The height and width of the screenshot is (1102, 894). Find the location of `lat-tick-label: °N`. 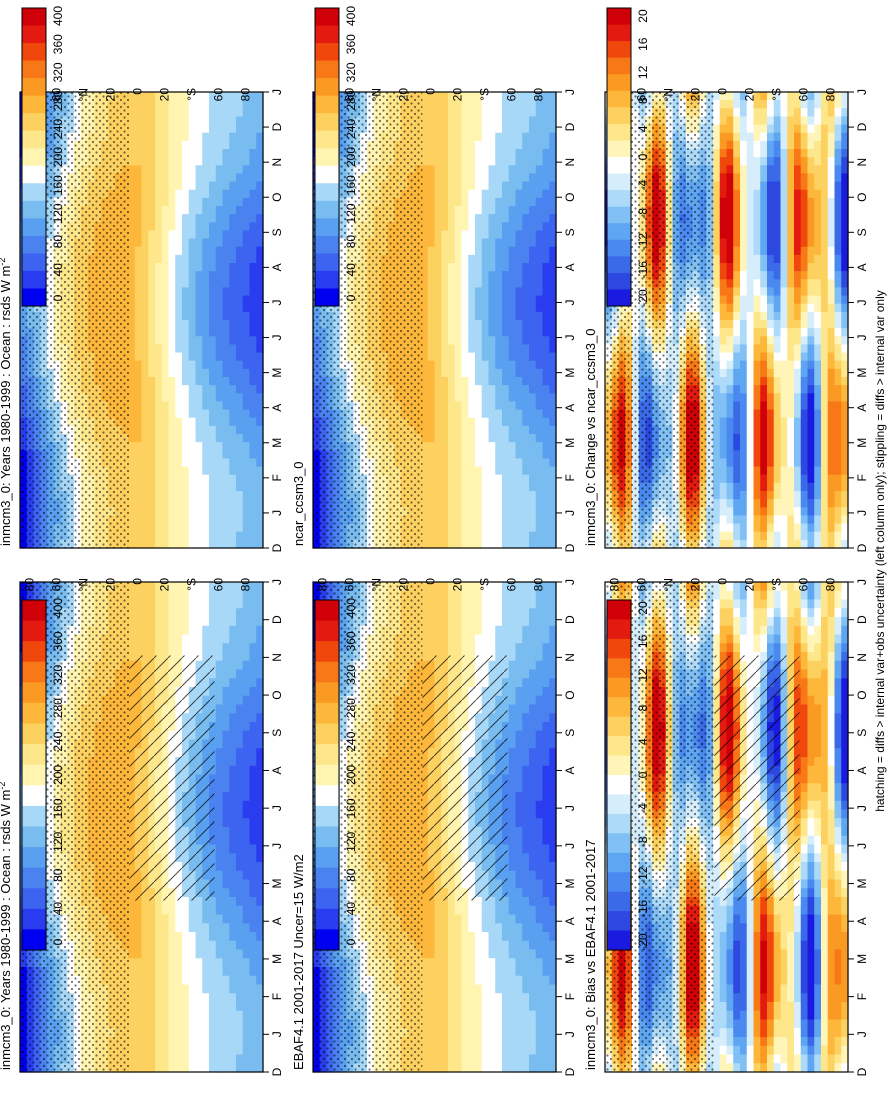

lat-tick-label: °N is located at coordinates (84, 584).